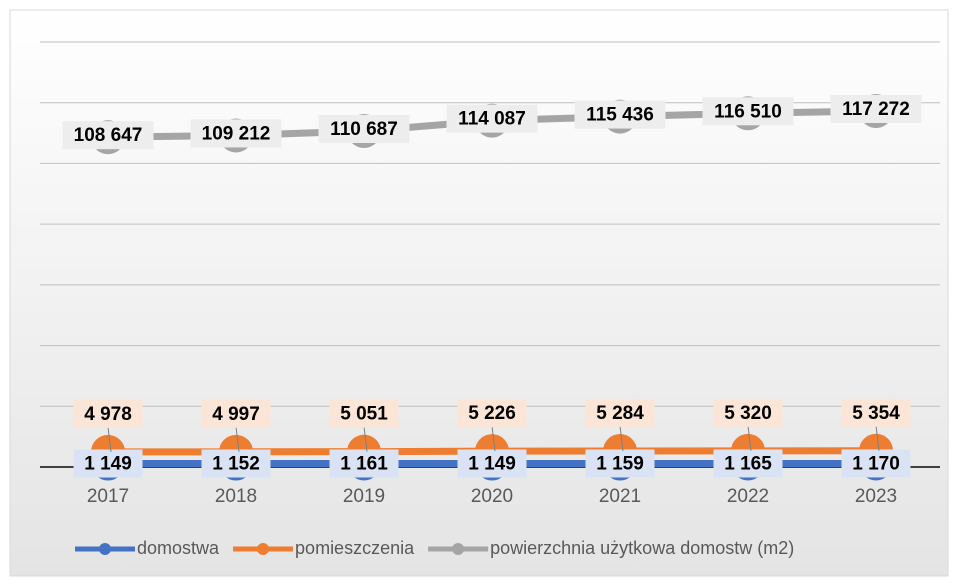 This screenshot has height=586, width=954. What do you see at coordinates (364, 496) in the screenshot?
I see `x-tick-label: 2019` at bounding box center [364, 496].